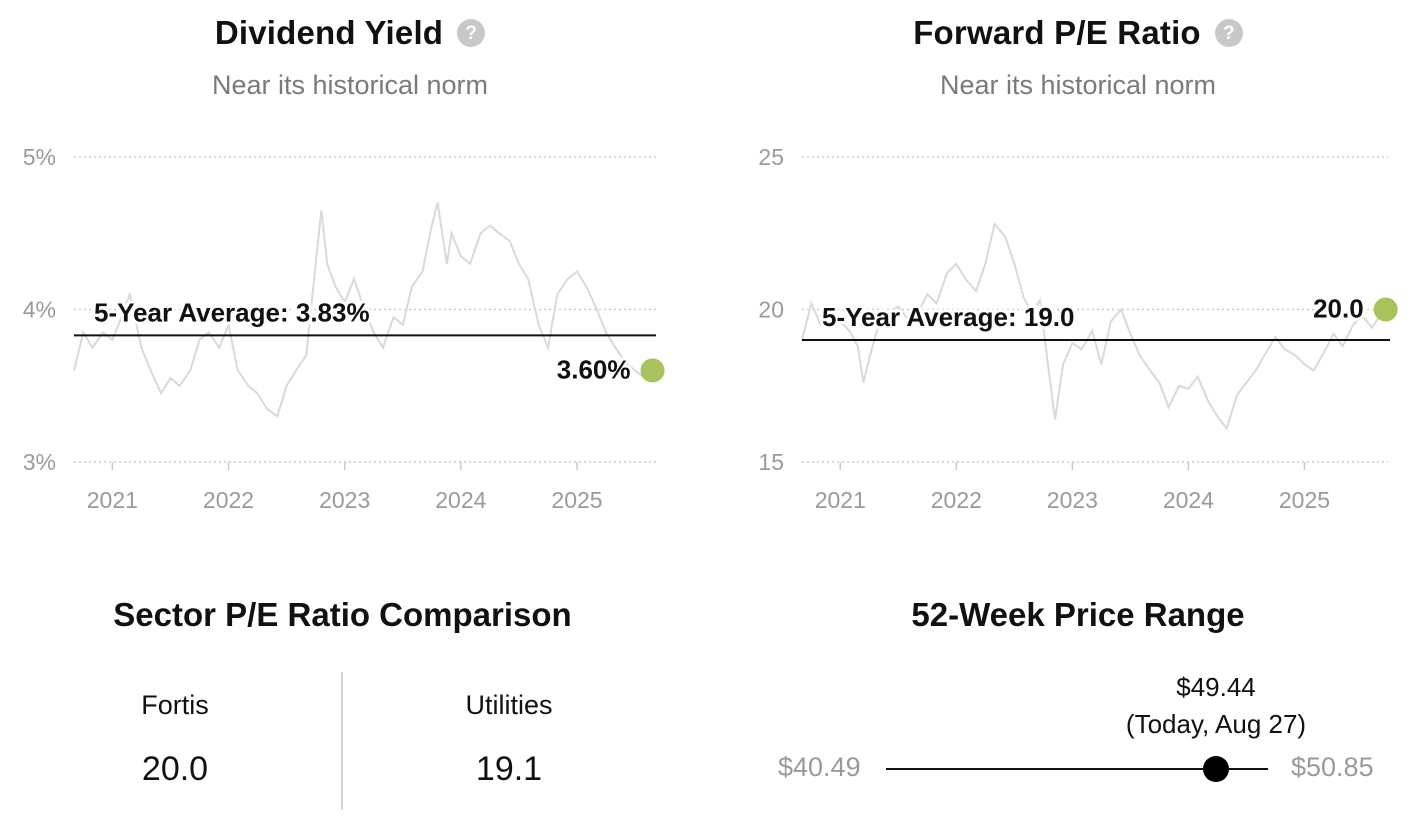  I want to click on current-price-note: (Today, Aug 27), so click(1216, 724).